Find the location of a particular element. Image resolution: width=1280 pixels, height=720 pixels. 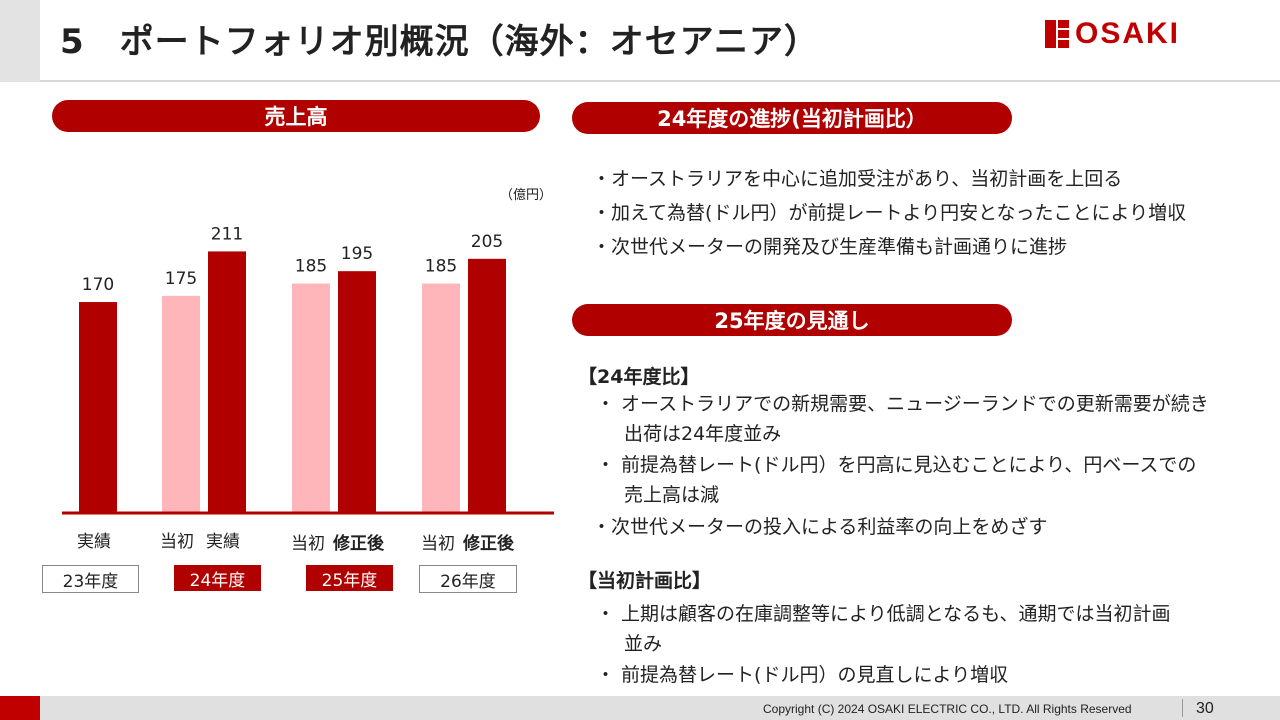

outlook-line: 売上高は減 is located at coordinates (672, 495).